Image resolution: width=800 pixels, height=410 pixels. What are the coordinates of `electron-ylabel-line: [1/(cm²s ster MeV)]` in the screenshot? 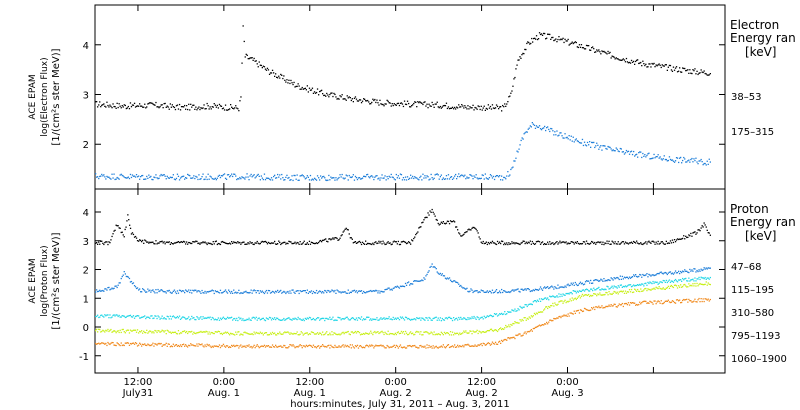 It's located at (56, 96).